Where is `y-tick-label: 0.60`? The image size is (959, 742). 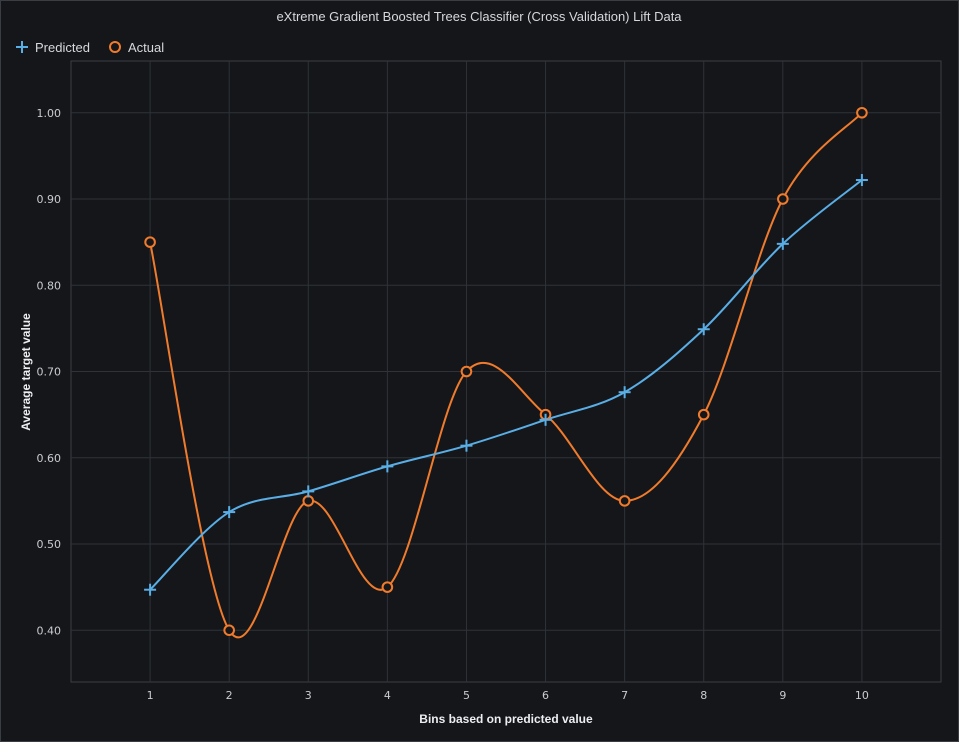 y-tick-label: 0.60 is located at coordinates (49, 458).